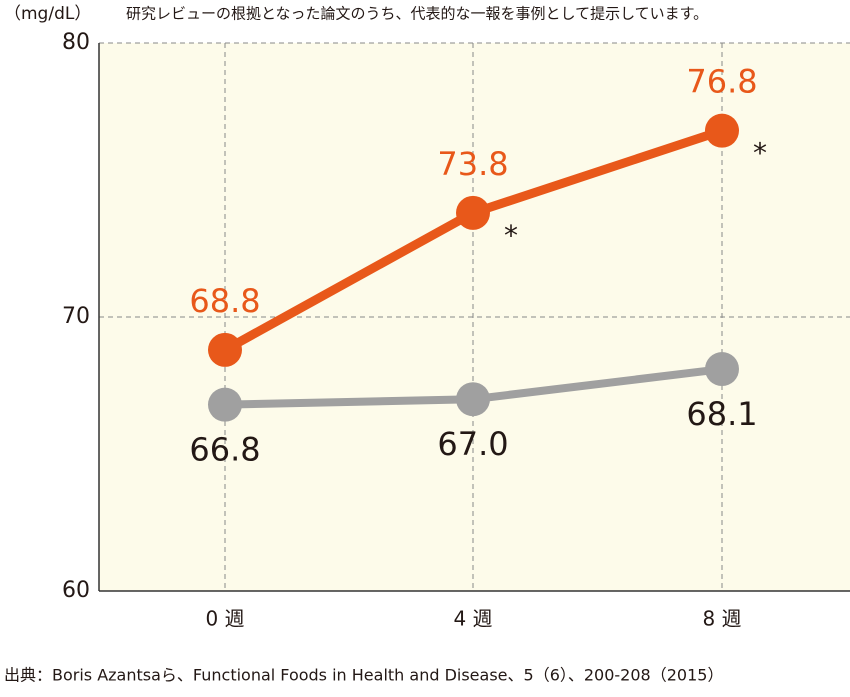  What do you see at coordinates (76, 316) in the screenshot?
I see `y-tick-label: 70` at bounding box center [76, 316].